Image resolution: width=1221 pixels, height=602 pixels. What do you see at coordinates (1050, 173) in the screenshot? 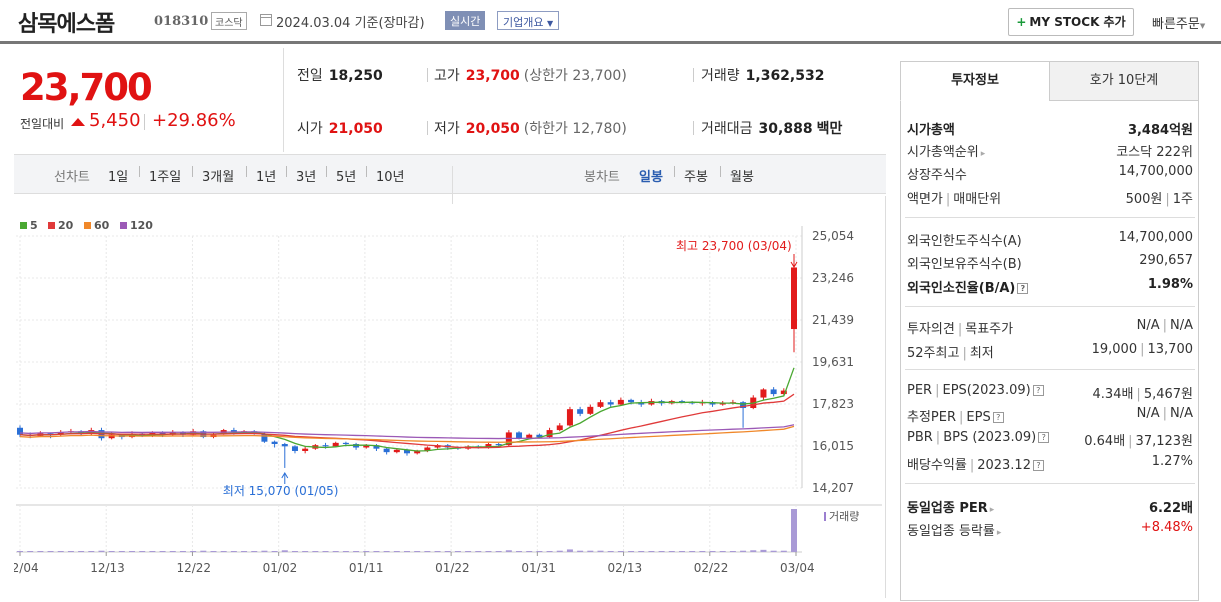
I see `listed-shares-row: 상장주식수 14,700,000` at bounding box center [1050, 173].